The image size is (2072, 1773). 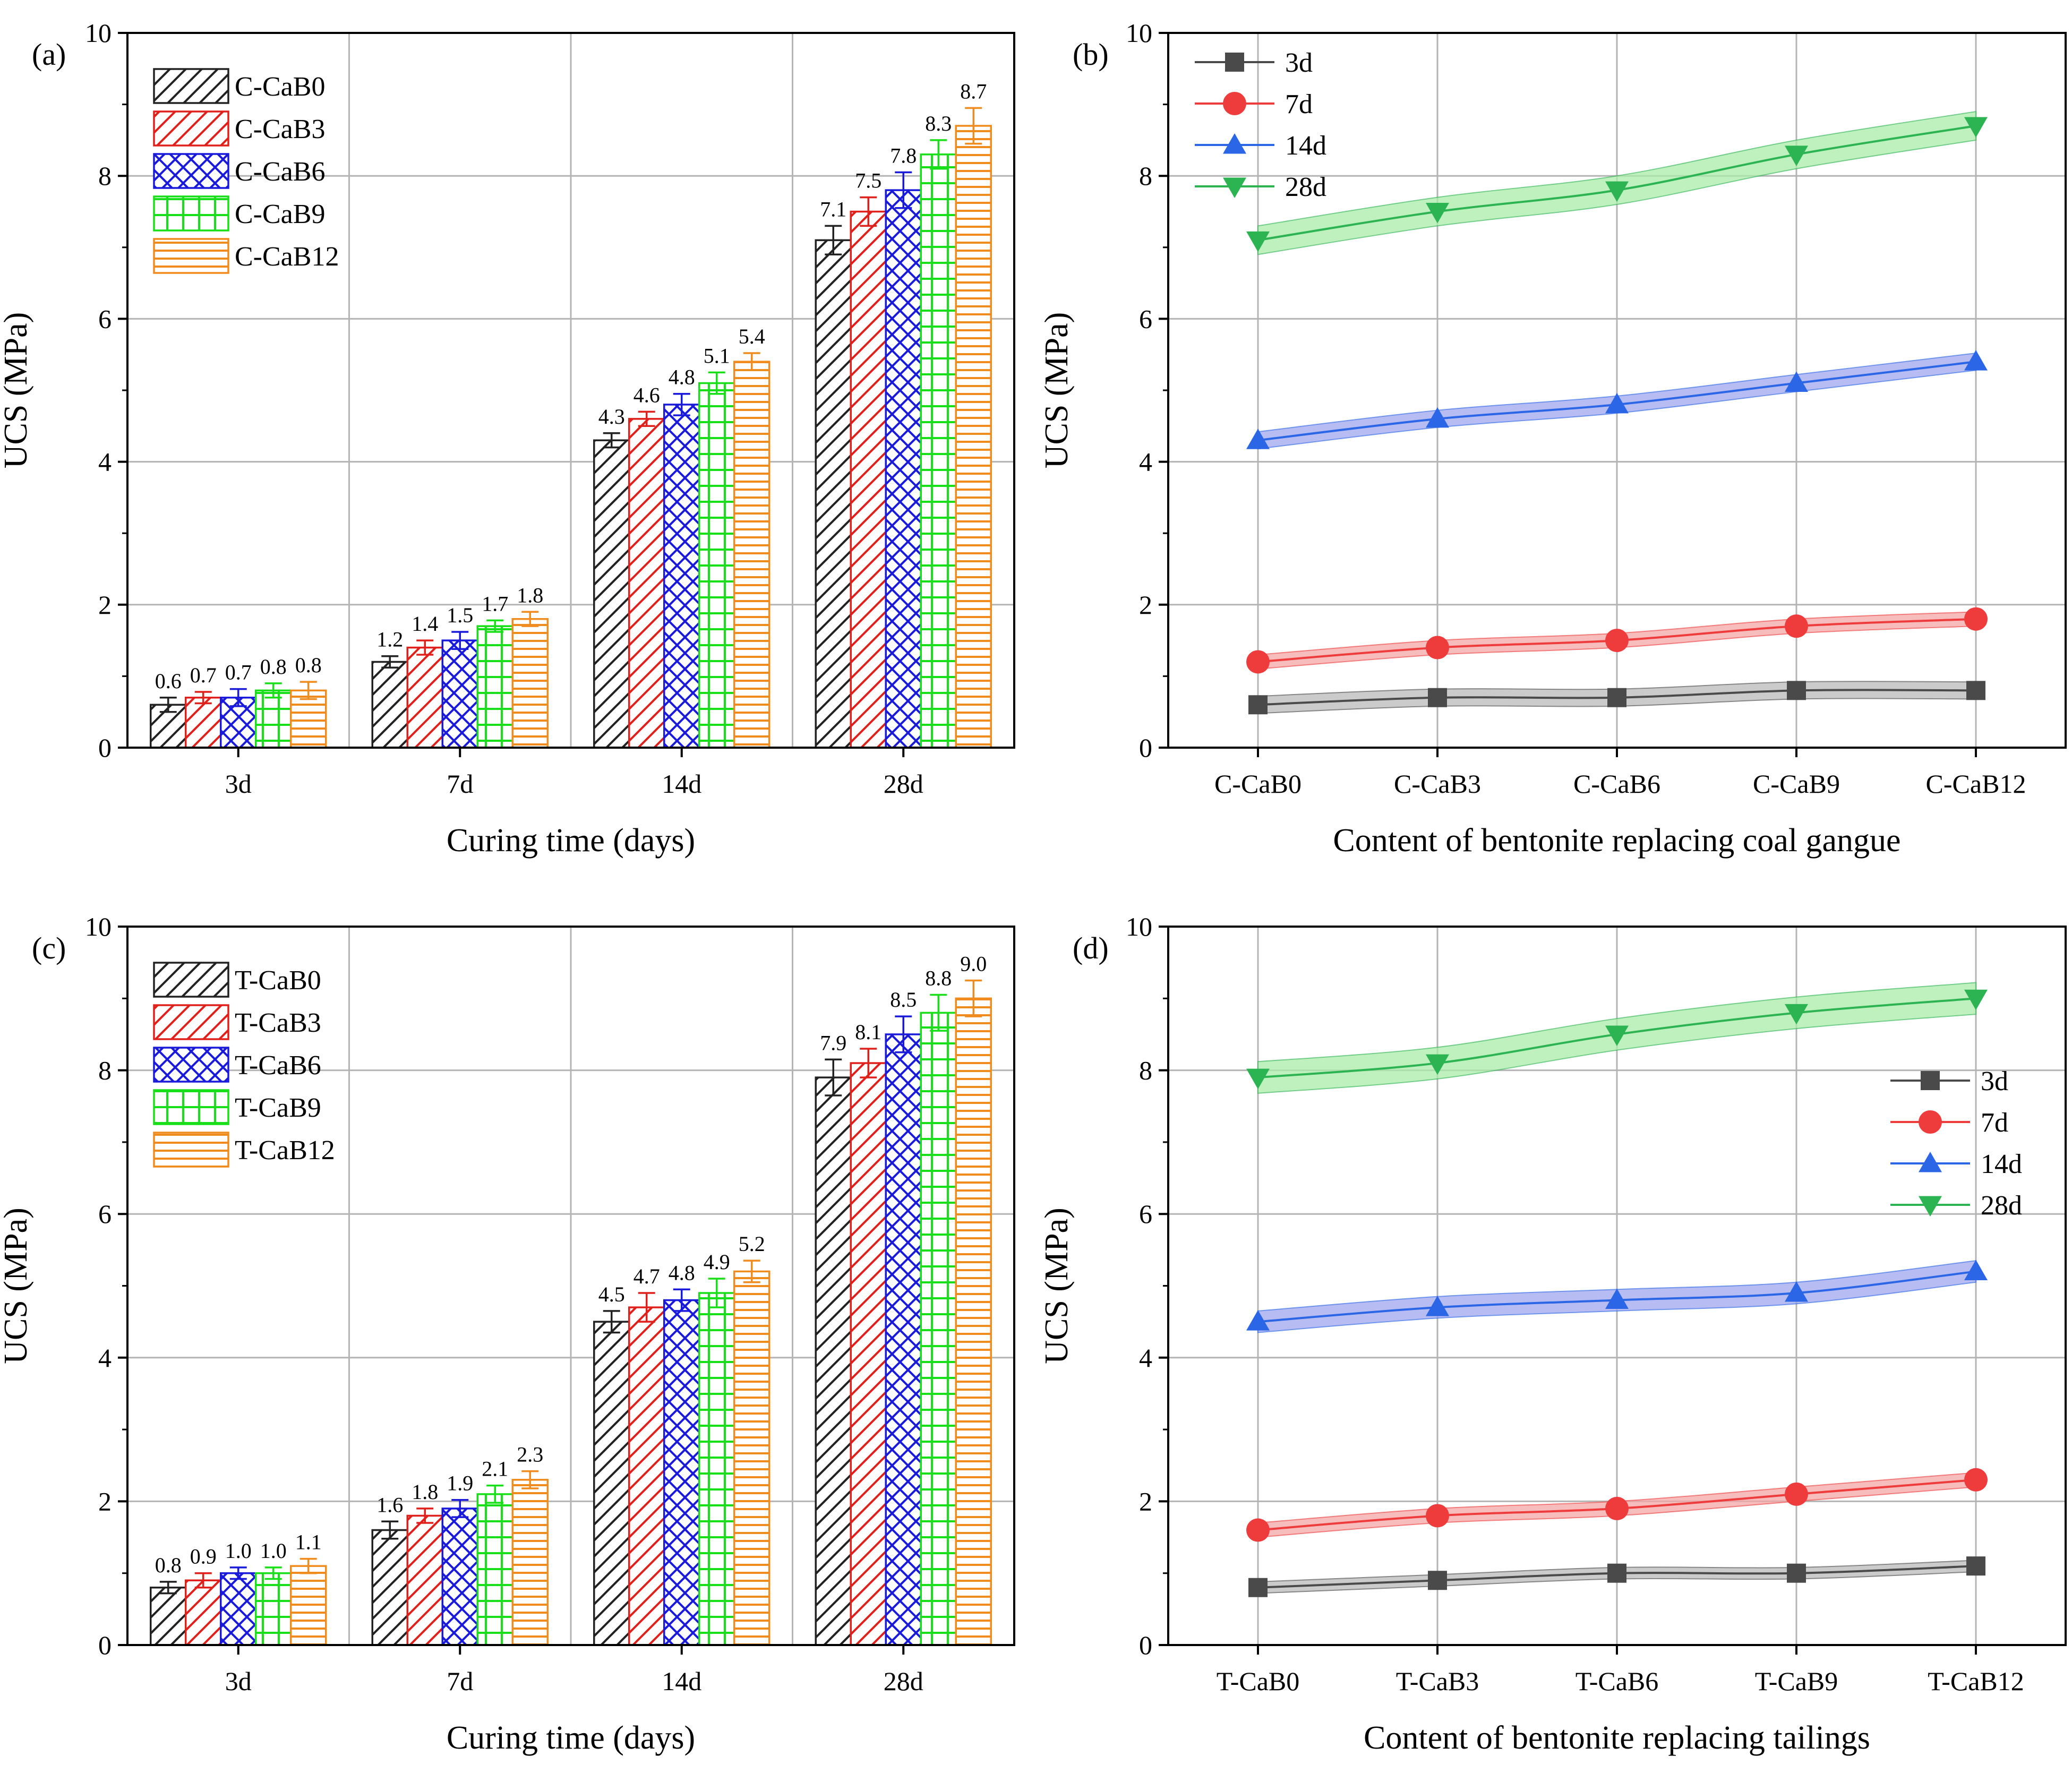 What do you see at coordinates (425, 647) in the screenshot?
I see `panel-a-errorbar-c-cab3-7d` at bounding box center [425, 647].